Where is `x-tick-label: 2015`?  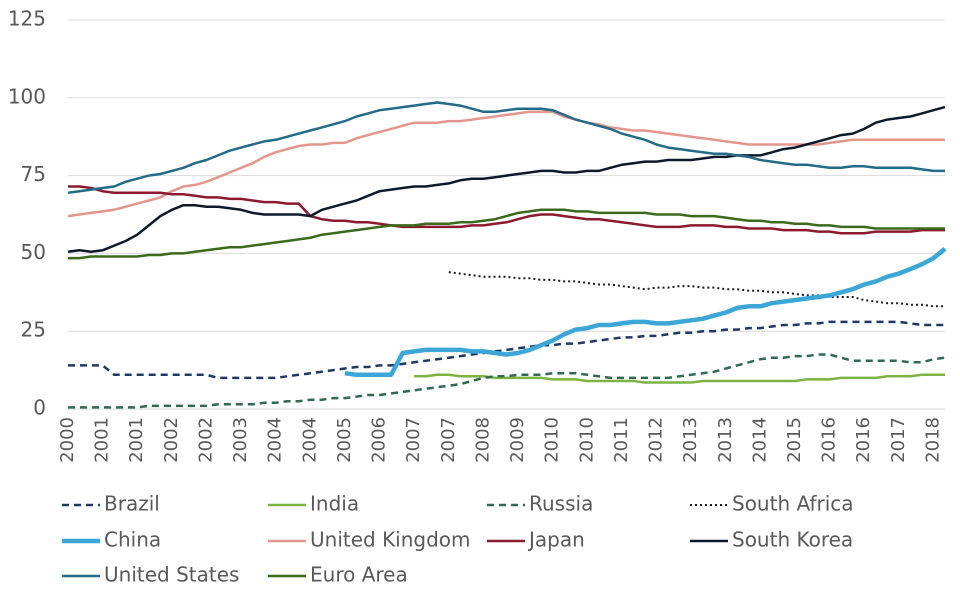 x-tick-label: 2015 is located at coordinates (794, 440).